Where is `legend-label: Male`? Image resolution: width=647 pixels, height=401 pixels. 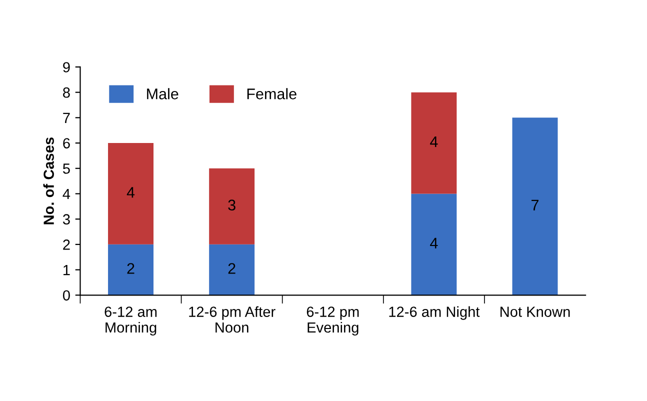
legend-label: Male is located at coordinates (162, 94).